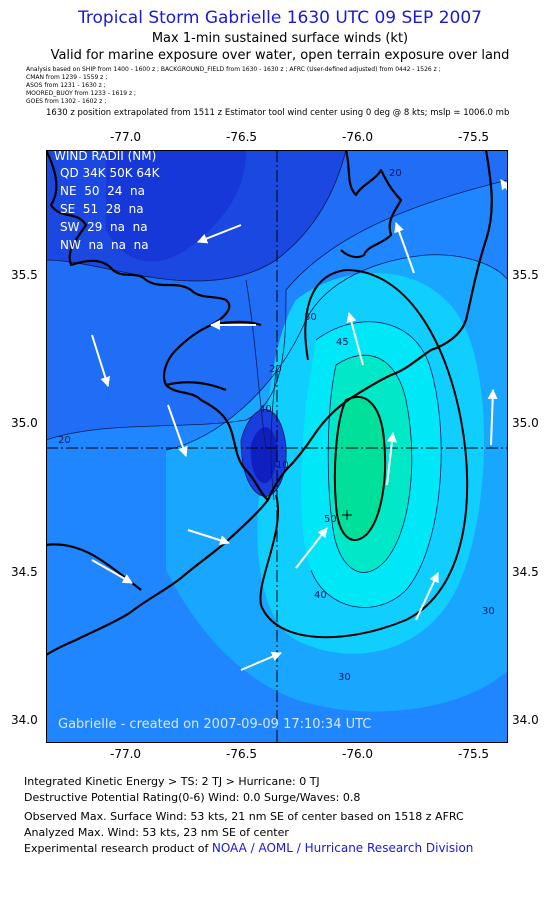  What do you see at coordinates (102, 191) in the screenshot?
I see `wind-radii-row-ne: NE 50 24 na` at bounding box center [102, 191].